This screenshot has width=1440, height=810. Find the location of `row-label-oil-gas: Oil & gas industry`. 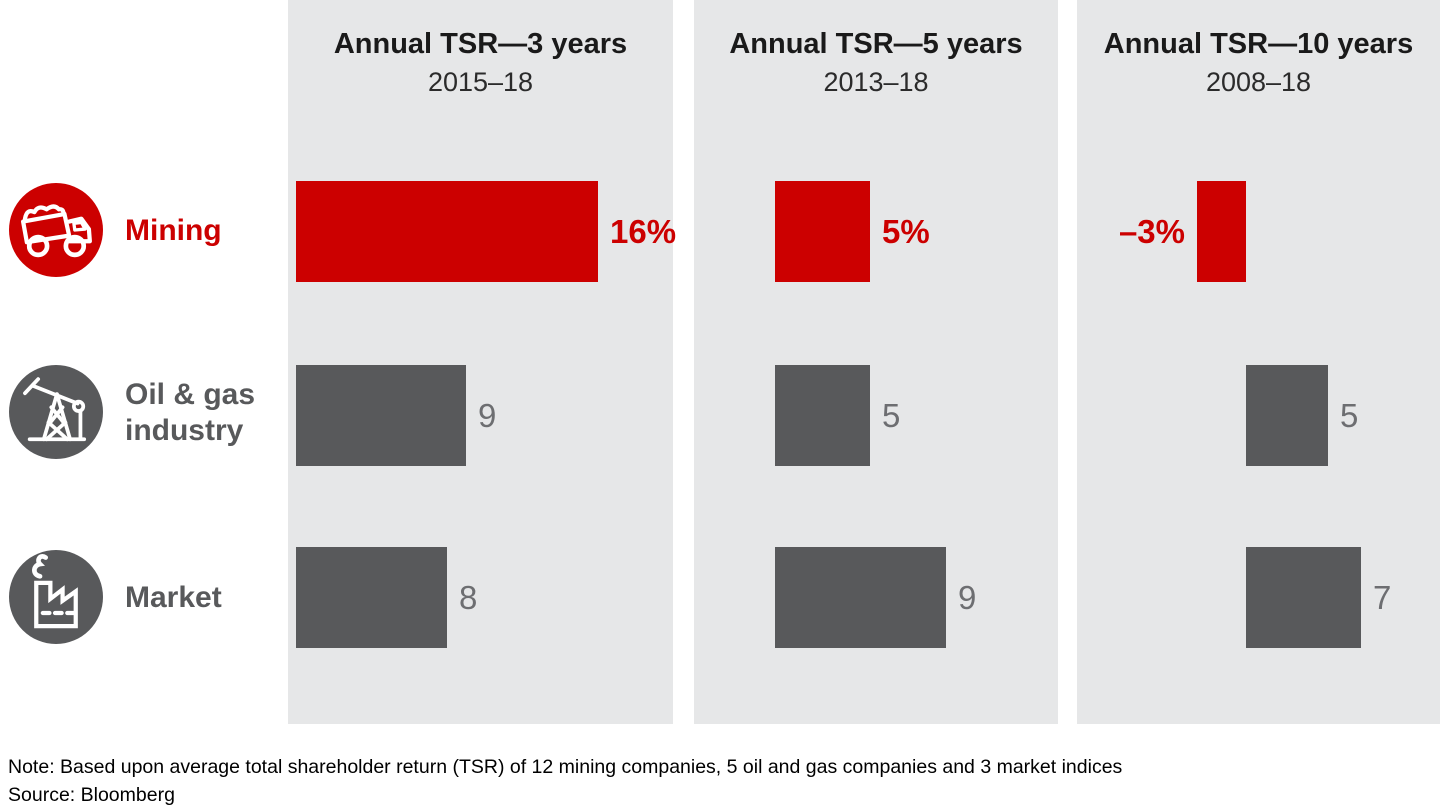

row-label-oil-gas: Oil & gas industry is located at coordinates (190, 412).